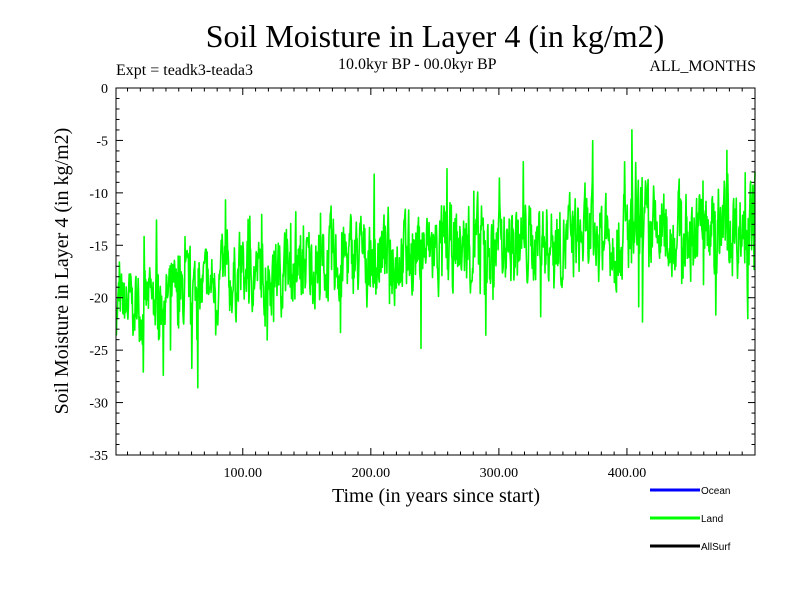 Image resolution: width=800 pixels, height=600 pixels. I want to click on period-label: 10.0kyr BP - 00.0kyr BP, so click(417, 64).